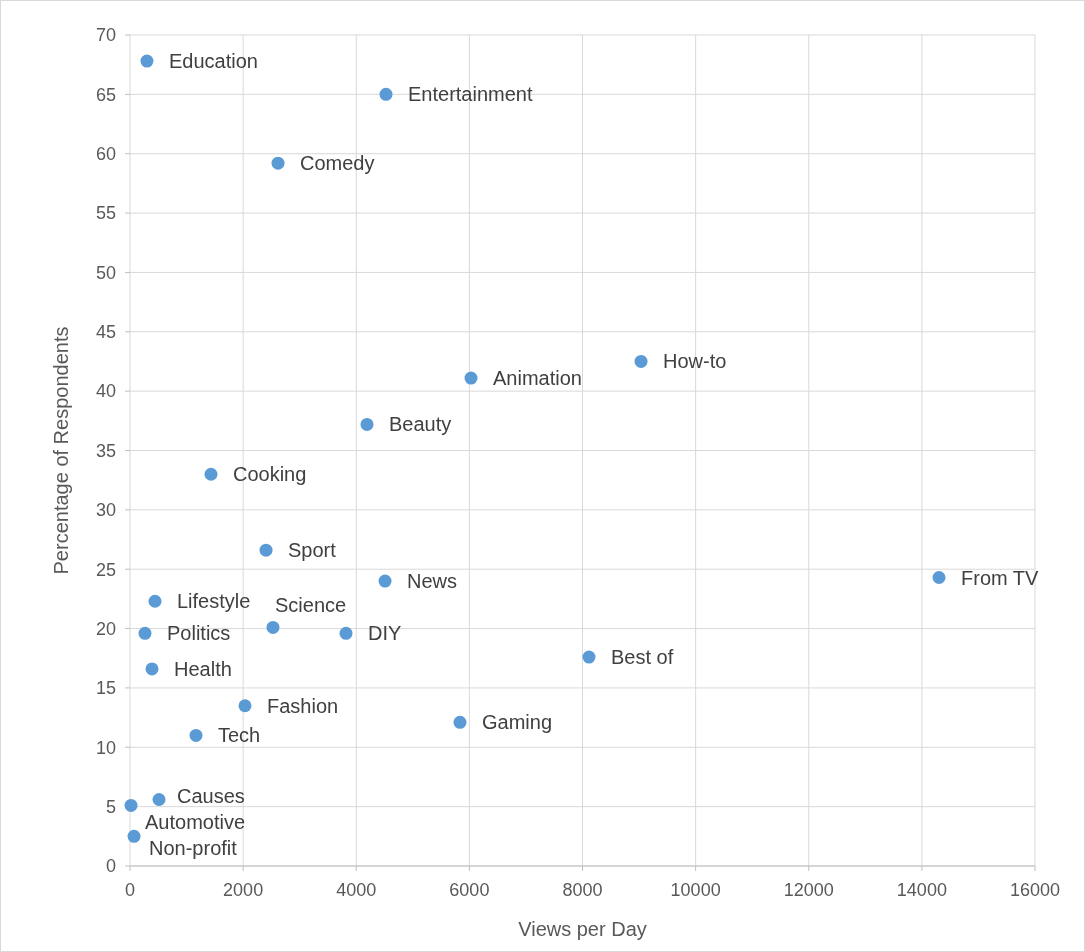 This screenshot has width=1085, height=952. I want to click on x-tick-label: 6000, so click(469, 890).